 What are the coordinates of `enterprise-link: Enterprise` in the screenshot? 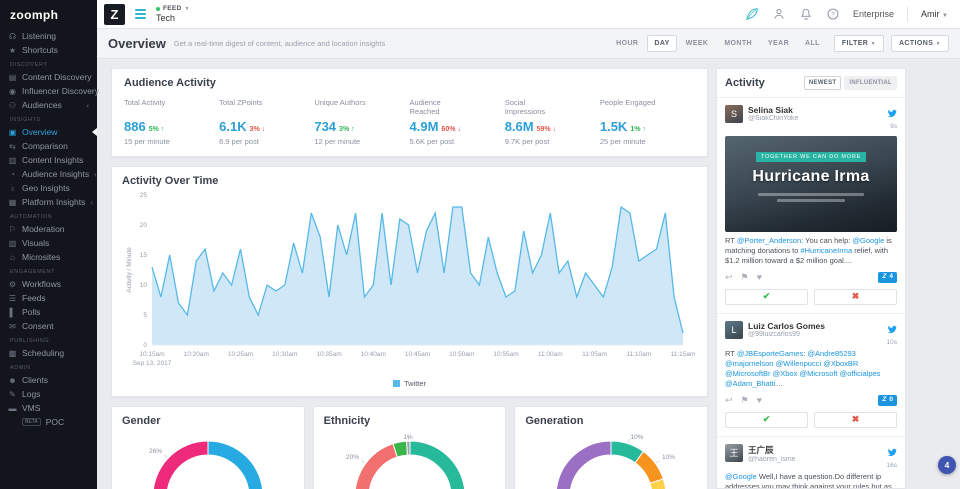 It's located at (874, 14).